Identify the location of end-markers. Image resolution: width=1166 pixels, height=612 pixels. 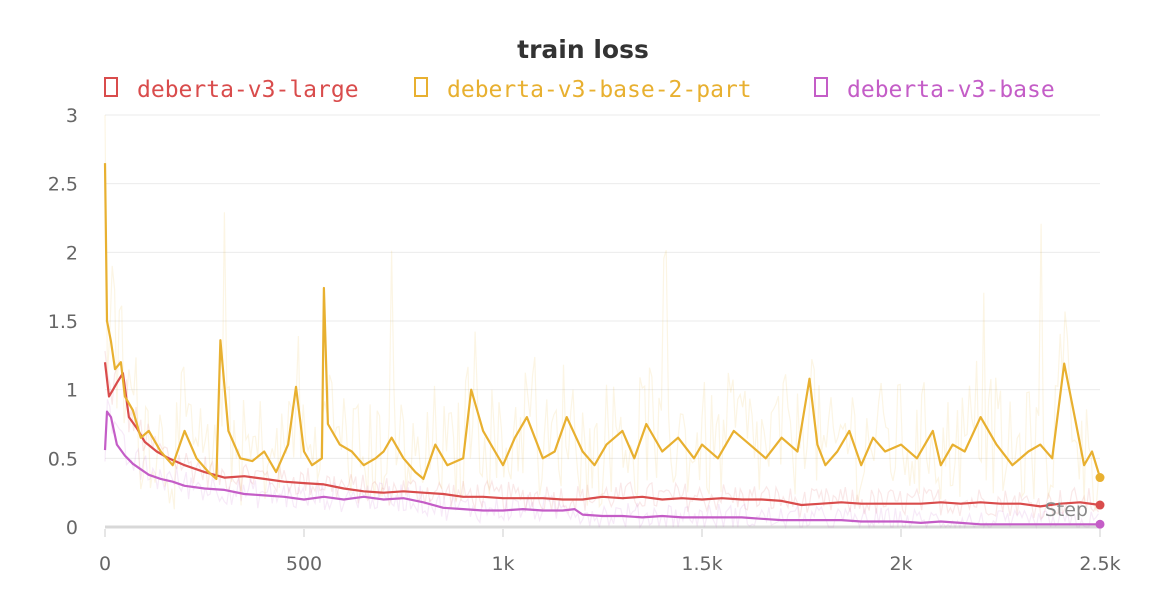
(1100, 501).